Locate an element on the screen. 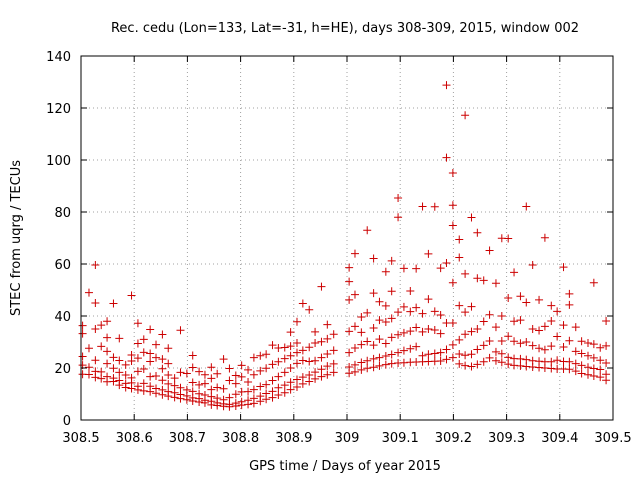 Image resolution: width=640 pixels, height=480 pixels. x-tick-label: 308.7 is located at coordinates (187, 438).